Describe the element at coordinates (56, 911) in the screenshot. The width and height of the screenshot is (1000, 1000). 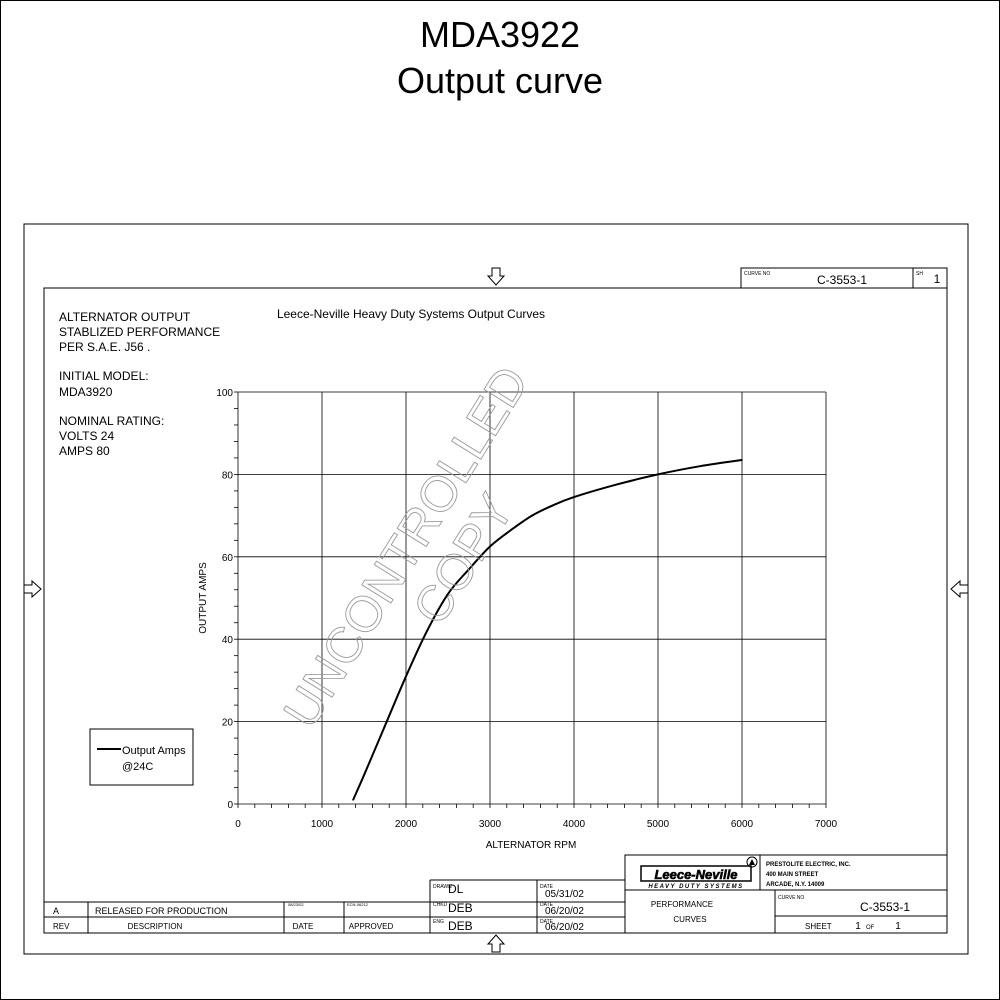
I see `rev-value: A` at that location.